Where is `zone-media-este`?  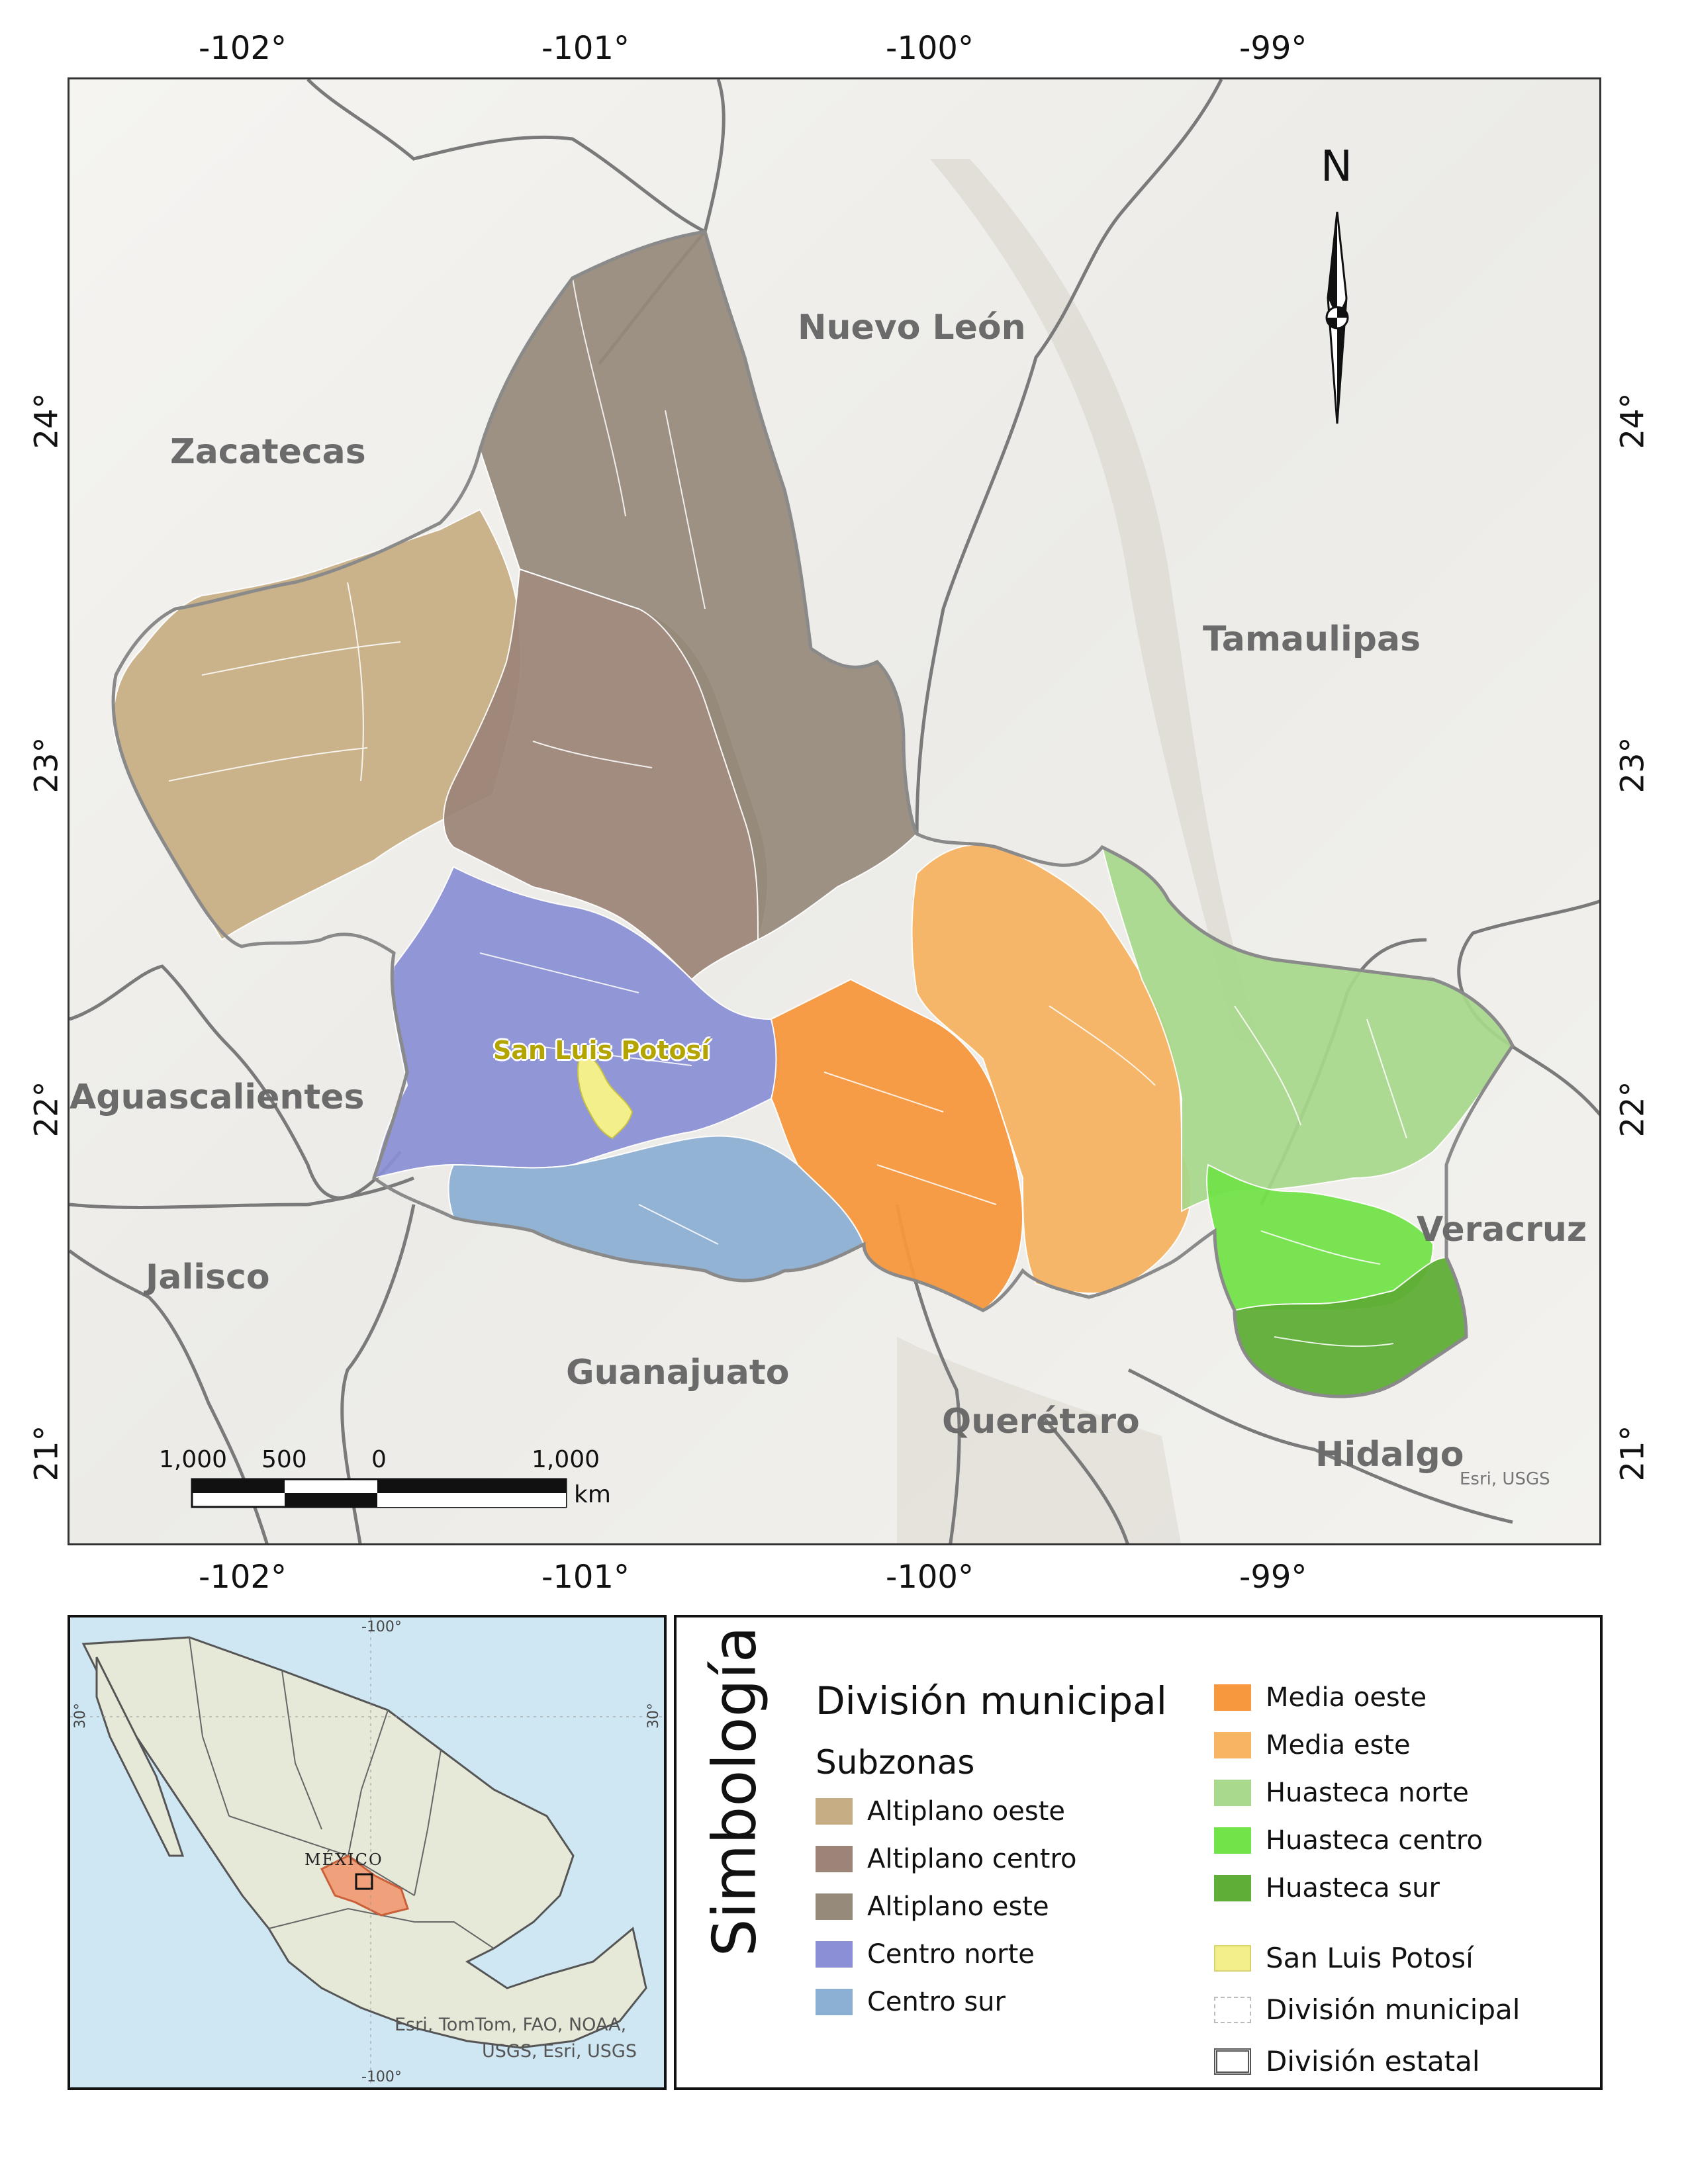
zone-media-este is located at coordinates (1051, 1069).